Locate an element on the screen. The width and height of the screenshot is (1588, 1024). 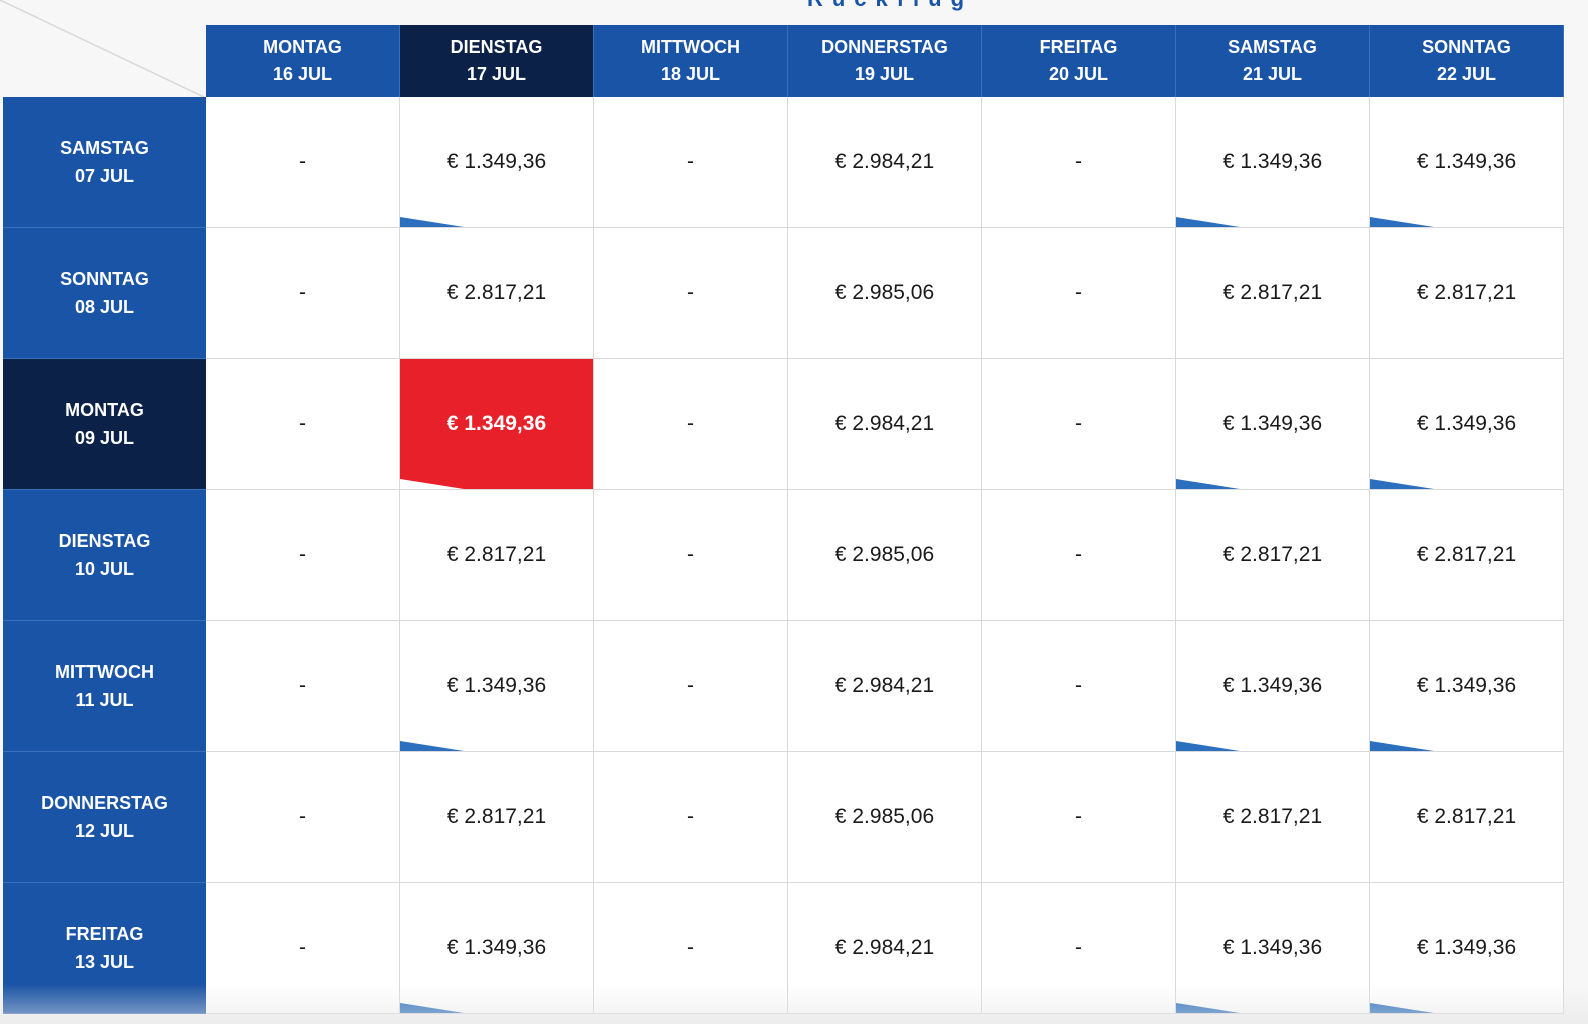
row-header-active: MONTAG 09 JUL is located at coordinates (104, 424).